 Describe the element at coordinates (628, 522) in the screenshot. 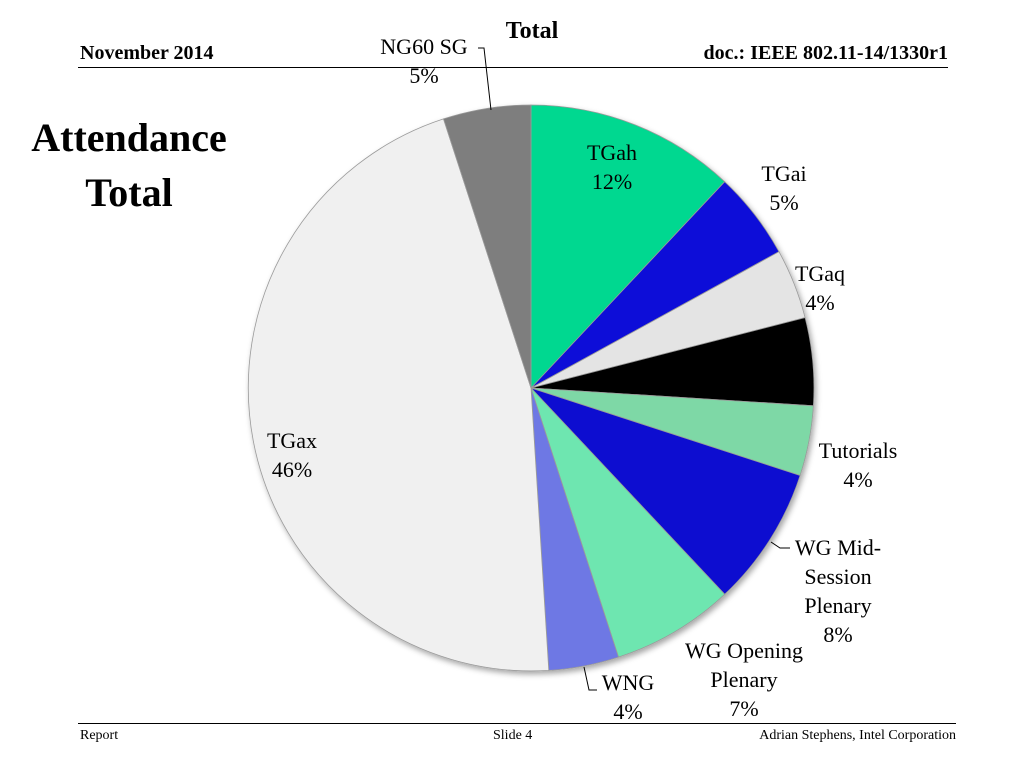

I see `pie-slice-wg-opening-plenary` at that location.